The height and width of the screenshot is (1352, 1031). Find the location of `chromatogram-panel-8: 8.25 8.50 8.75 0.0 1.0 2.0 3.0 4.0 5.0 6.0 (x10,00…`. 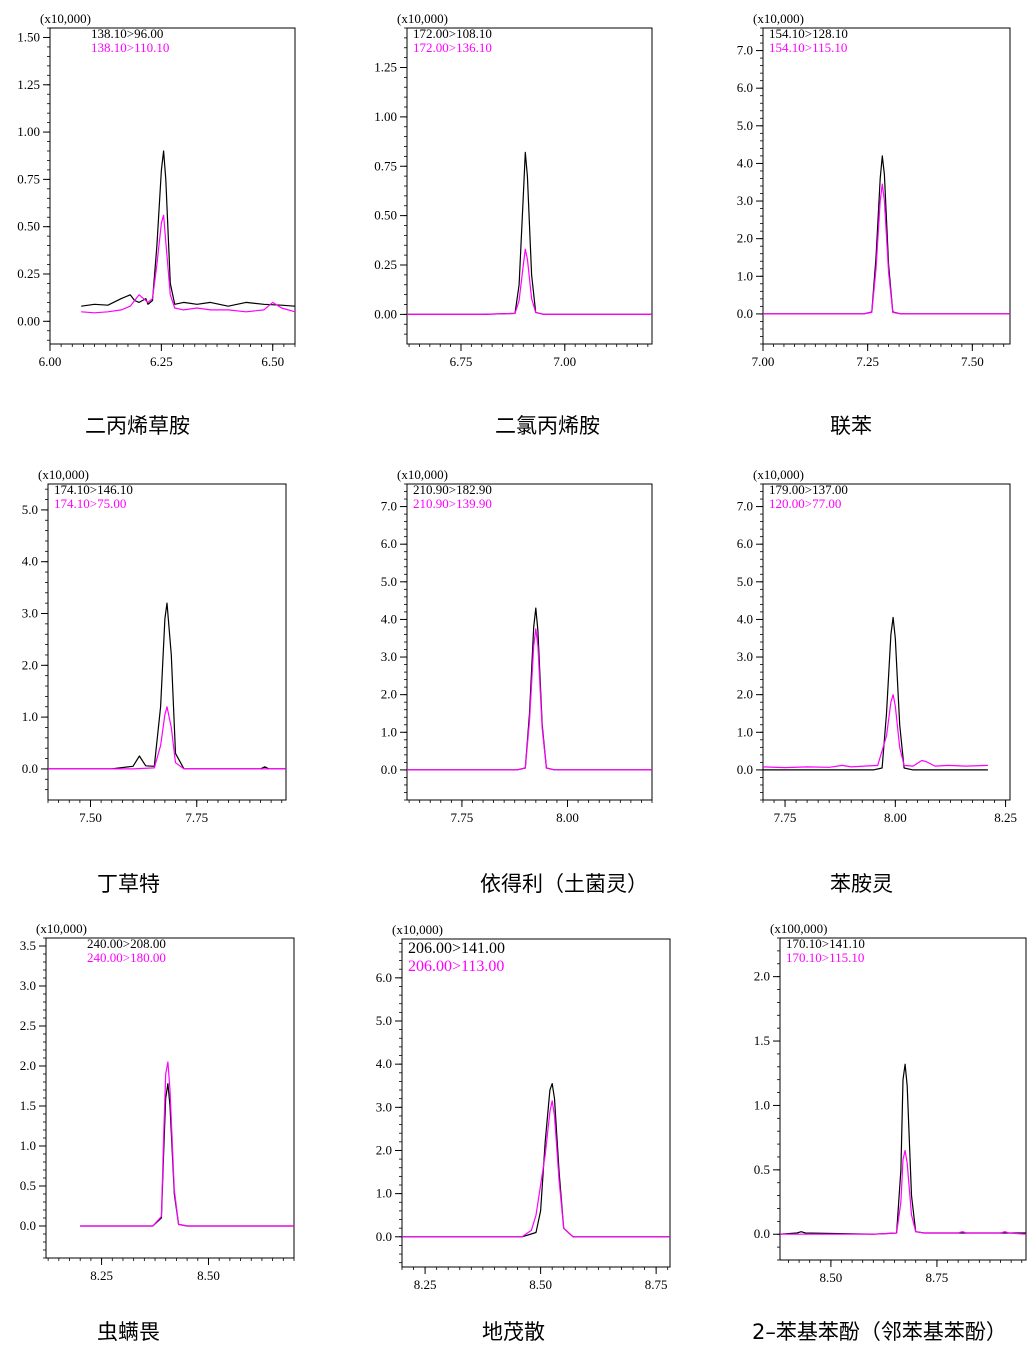

chromatogram-panel-8: 8.25 8.50 8.75 0.0 1.0 2.0 3.0 4.0 5.0 6.0 (x10,00… is located at coordinates (515, 1134).